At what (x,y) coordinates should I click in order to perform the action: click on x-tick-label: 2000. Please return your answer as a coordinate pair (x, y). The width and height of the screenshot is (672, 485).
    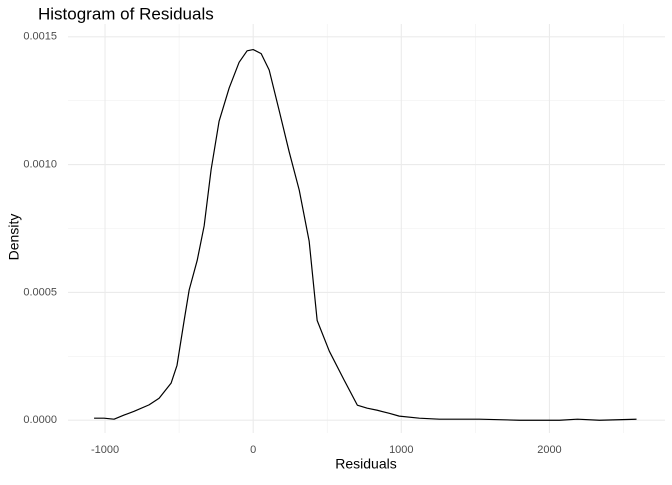
    Looking at the image, I should click on (549, 450).